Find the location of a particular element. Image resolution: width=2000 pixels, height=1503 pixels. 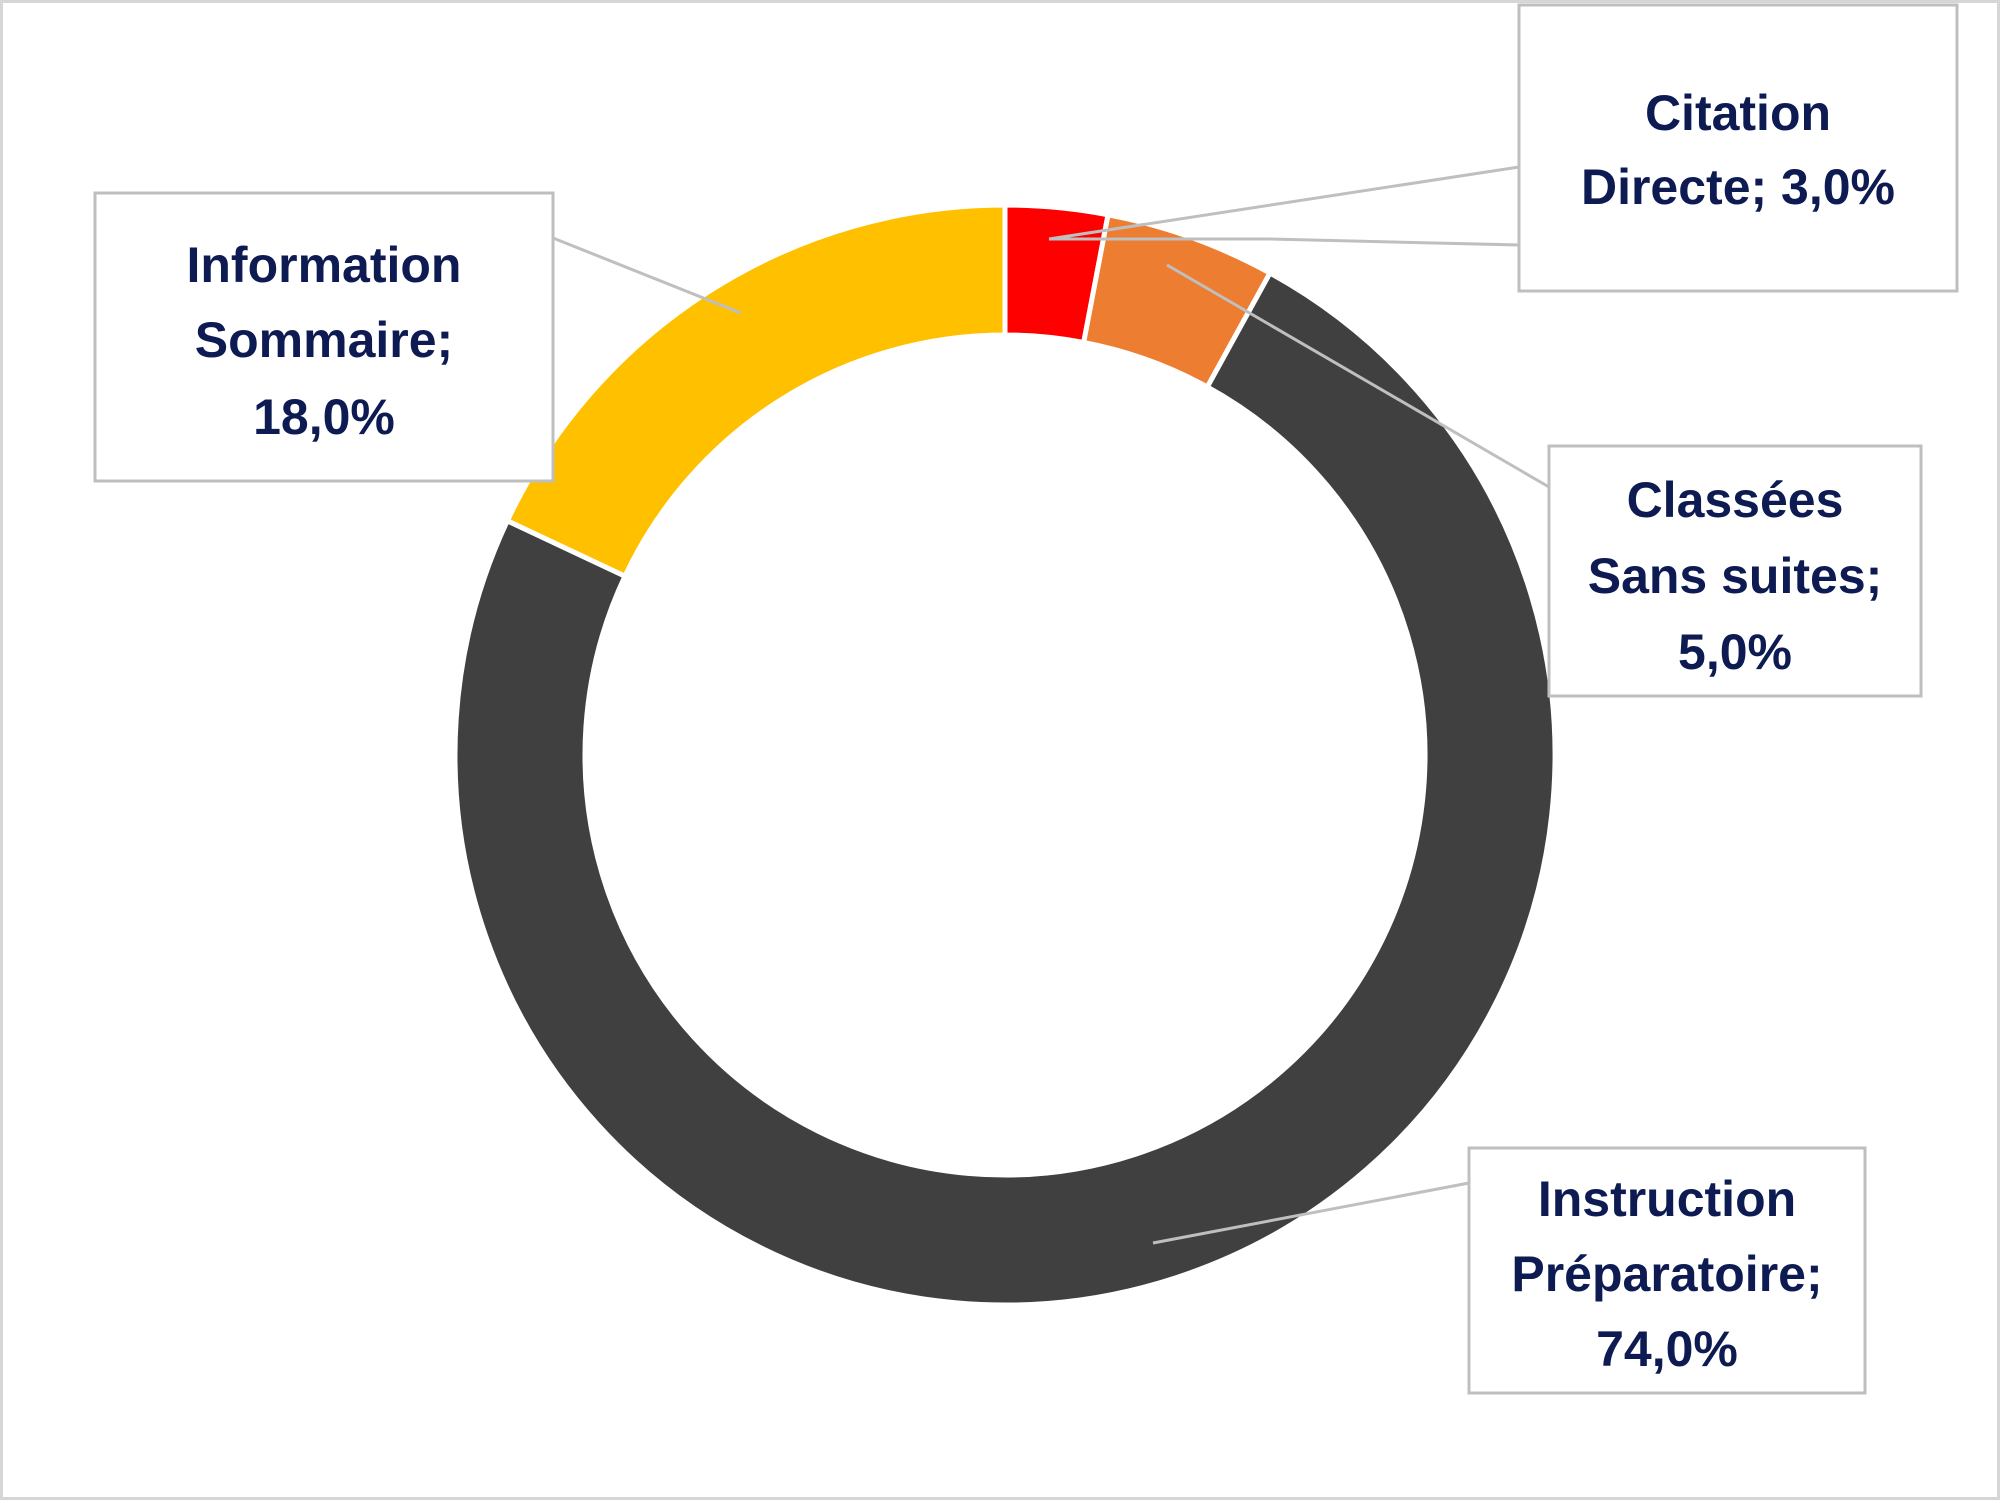

data-label-line: Information is located at coordinates (324, 265).